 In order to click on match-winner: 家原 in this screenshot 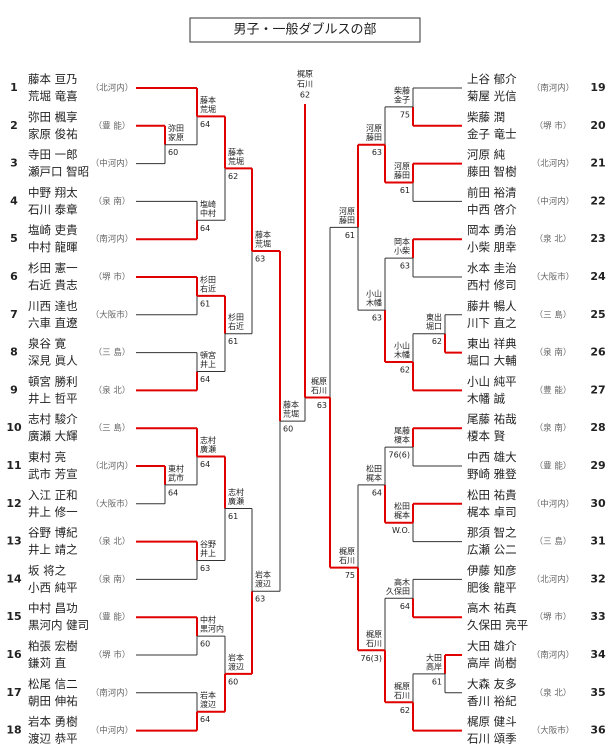, I will do `click(176, 137)`.